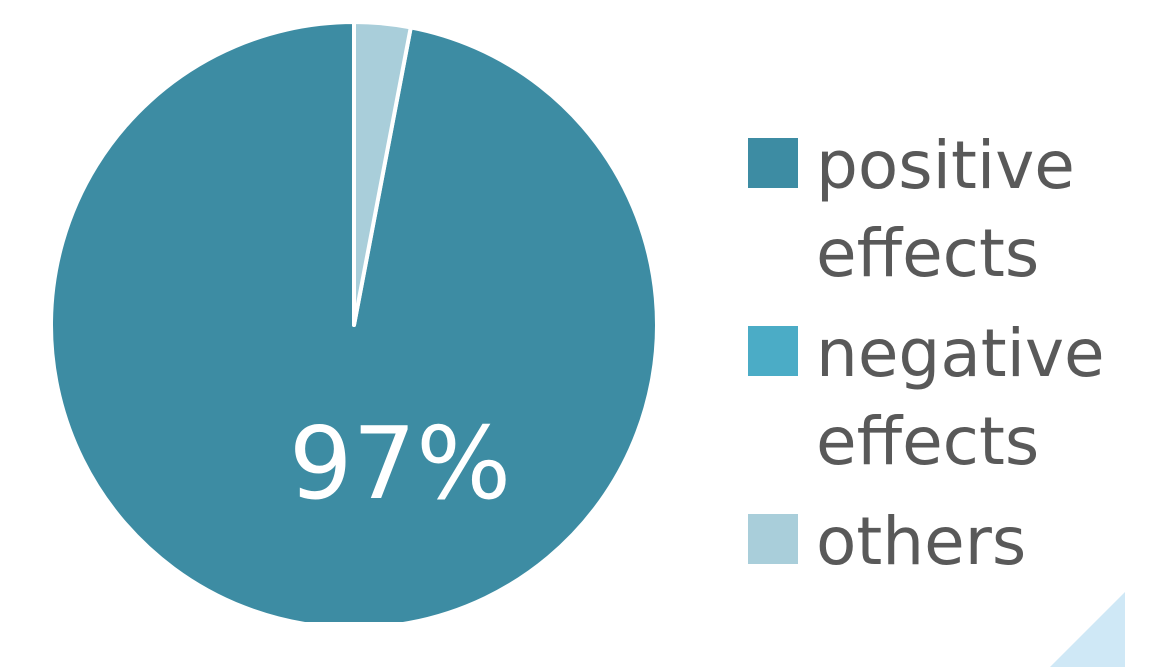 The image size is (1157, 667). Describe the element at coordinates (773, 351) in the screenshot. I see `legend-swatch-negative-effects` at that location.